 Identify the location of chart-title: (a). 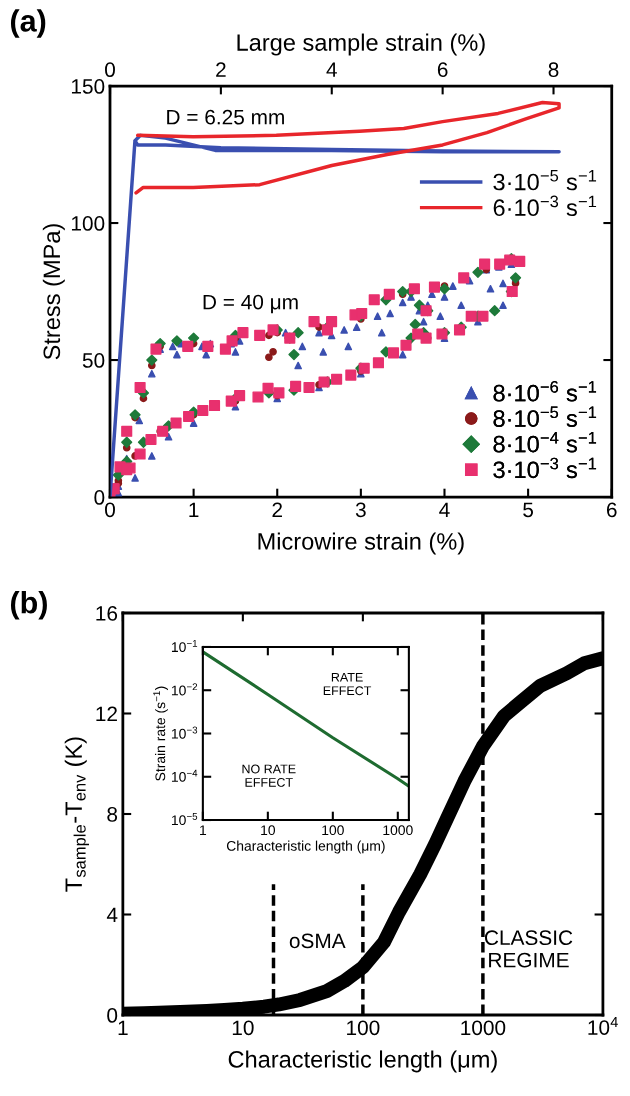
(28, 23).